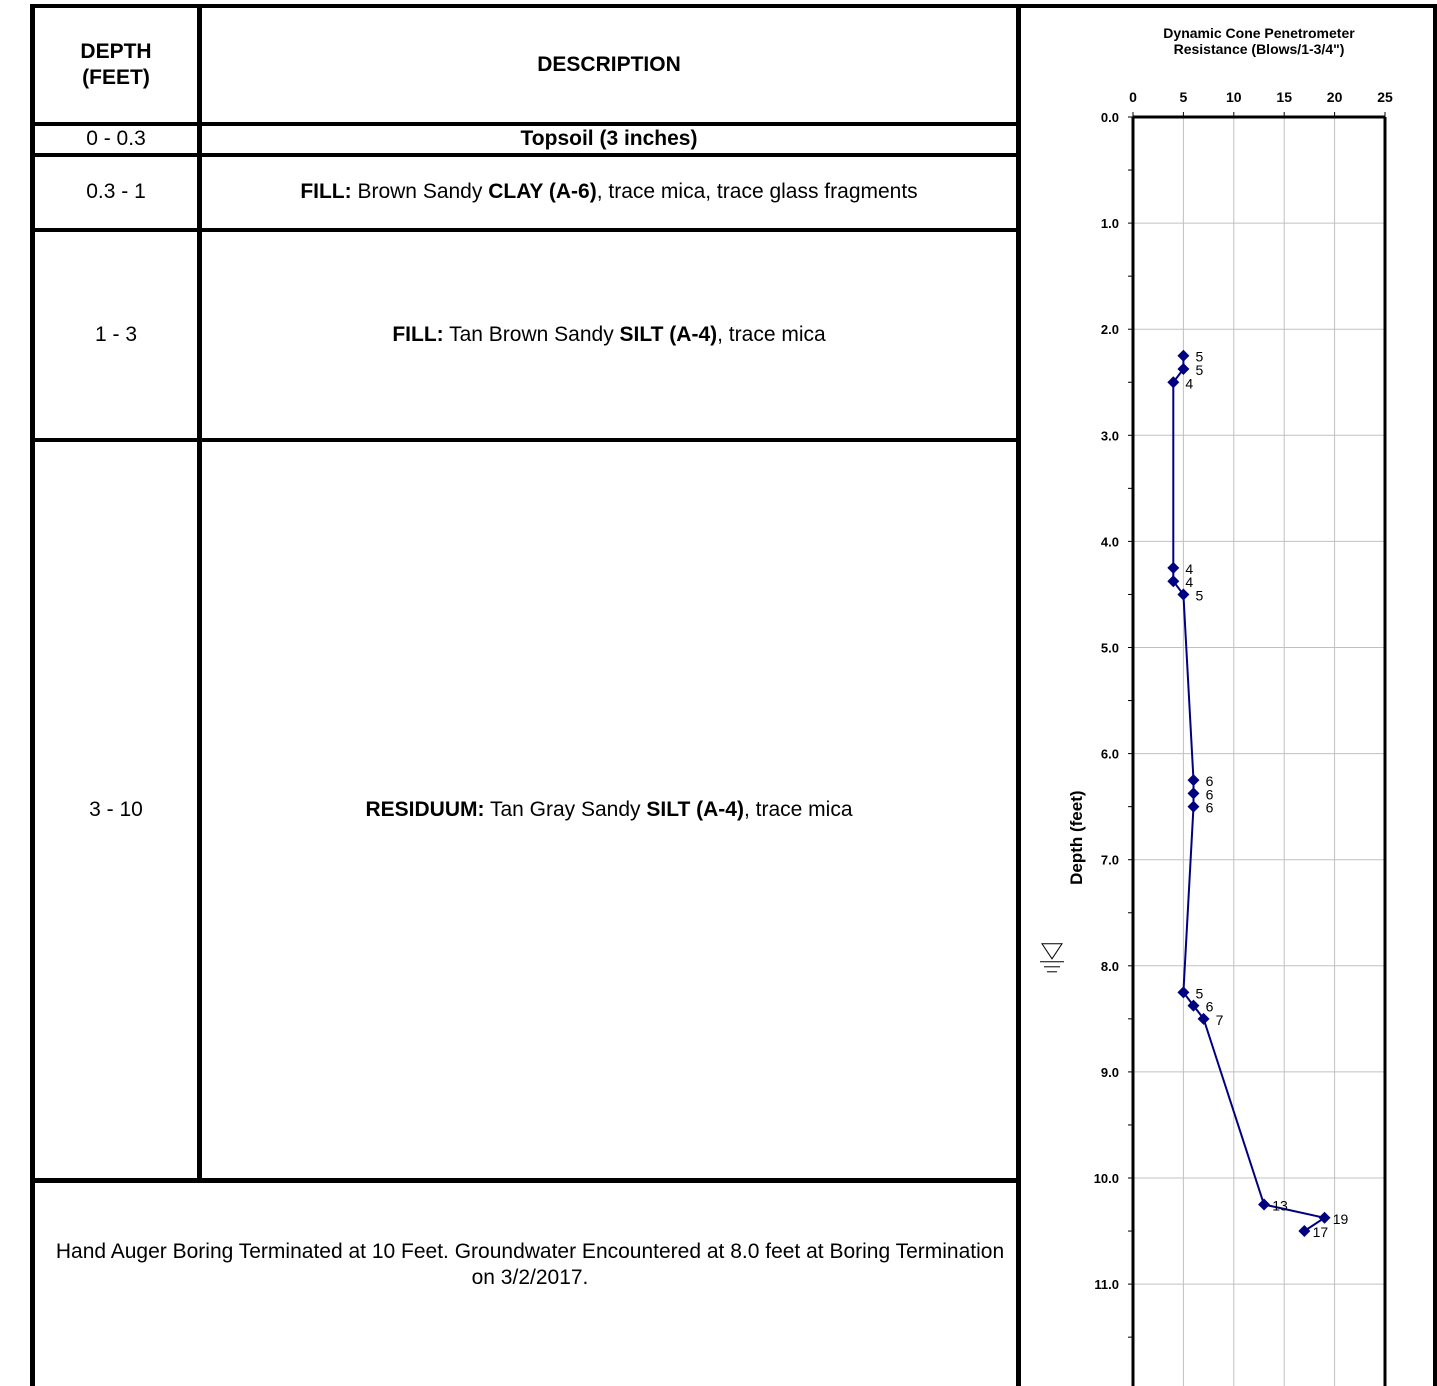 Image resolution: width=1437 pixels, height=1386 pixels. I want to click on description-segment: Topsoil (3 inches), so click(609, 139).